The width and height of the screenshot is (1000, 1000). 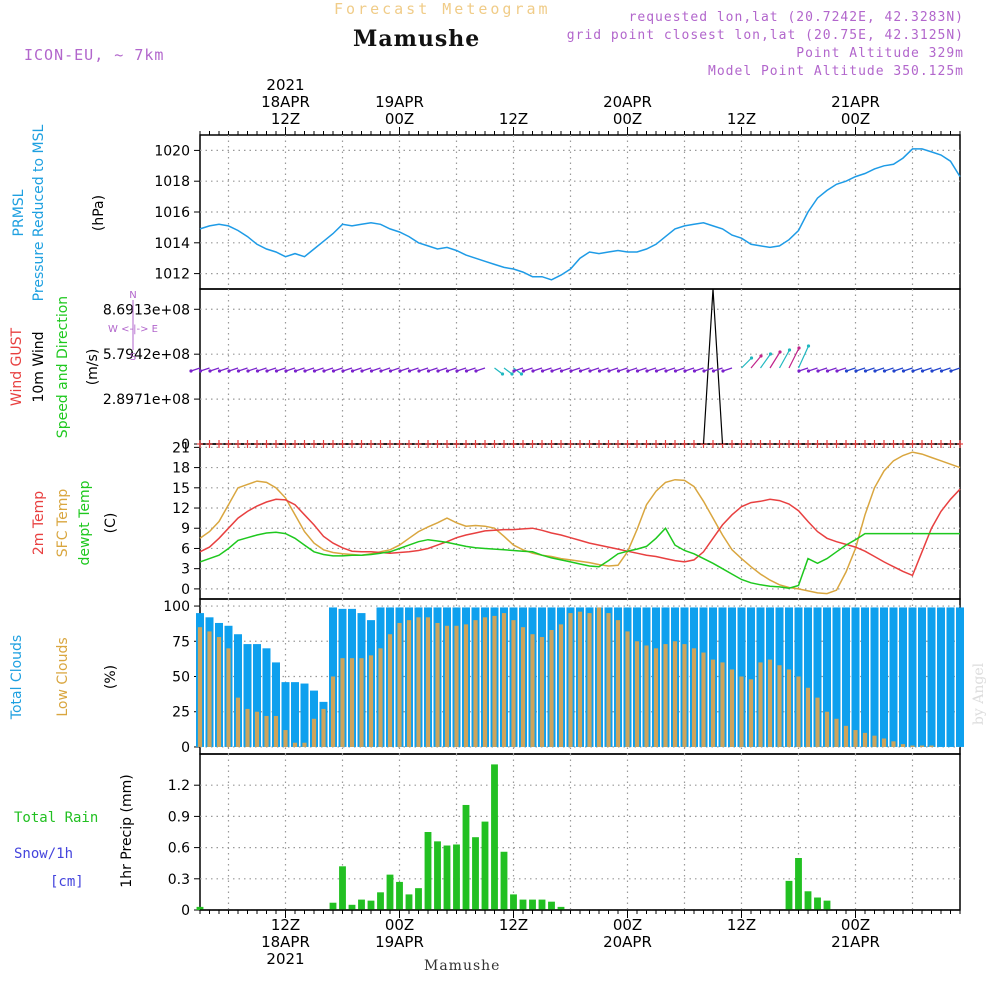 I want to click on wind-arrow-shaft, so click(x=784, y=359).